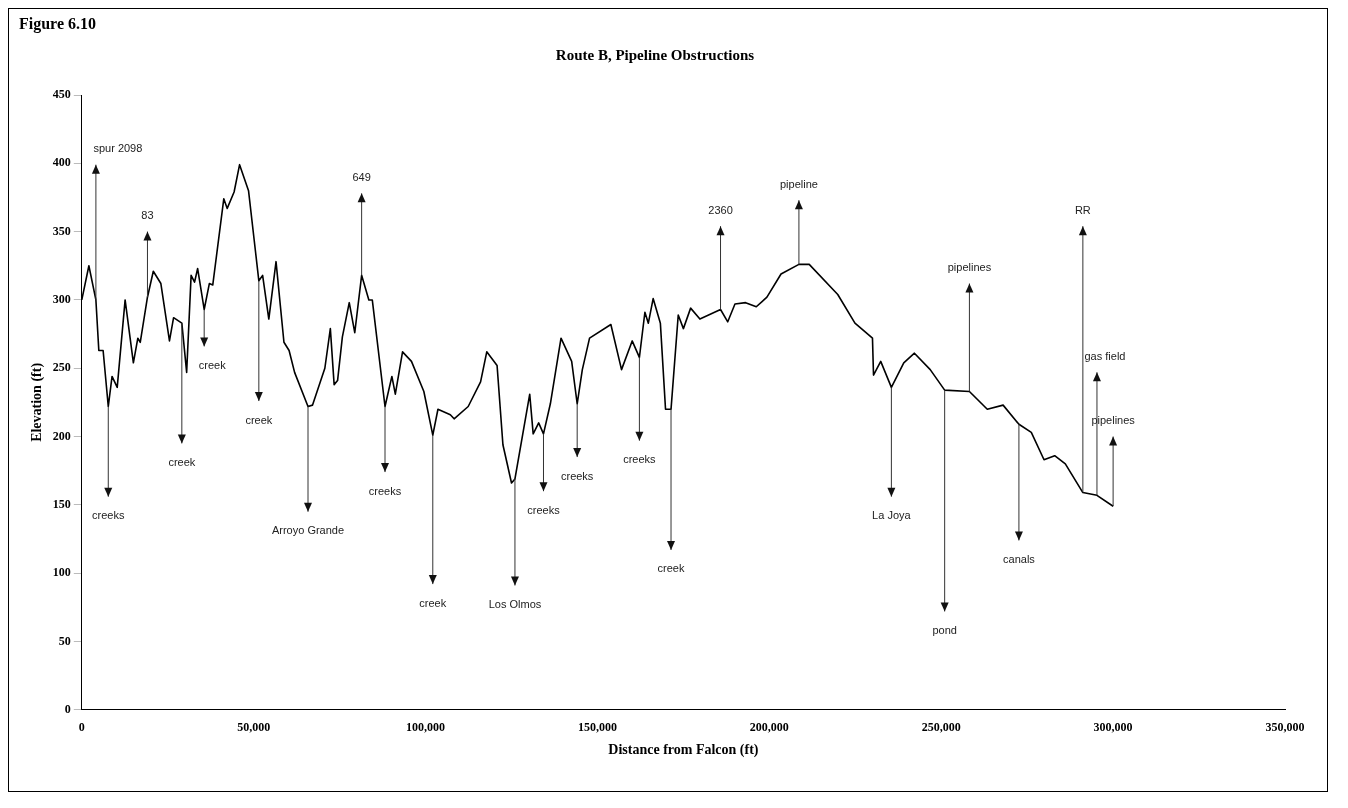  Describe the element at coordinates (64, 640) in the screenshot. I see `y-tick-label: 50` at that location.